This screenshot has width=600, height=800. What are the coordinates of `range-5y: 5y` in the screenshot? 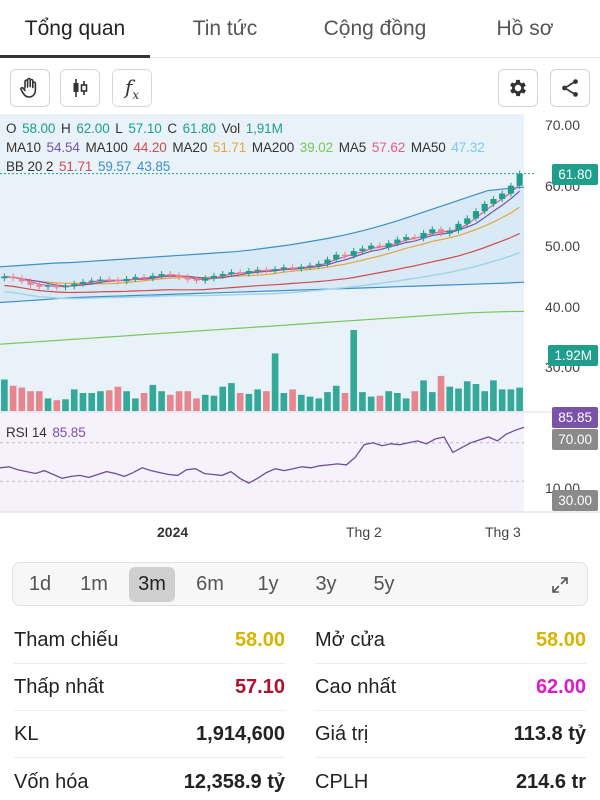 It's located at (384, 584).